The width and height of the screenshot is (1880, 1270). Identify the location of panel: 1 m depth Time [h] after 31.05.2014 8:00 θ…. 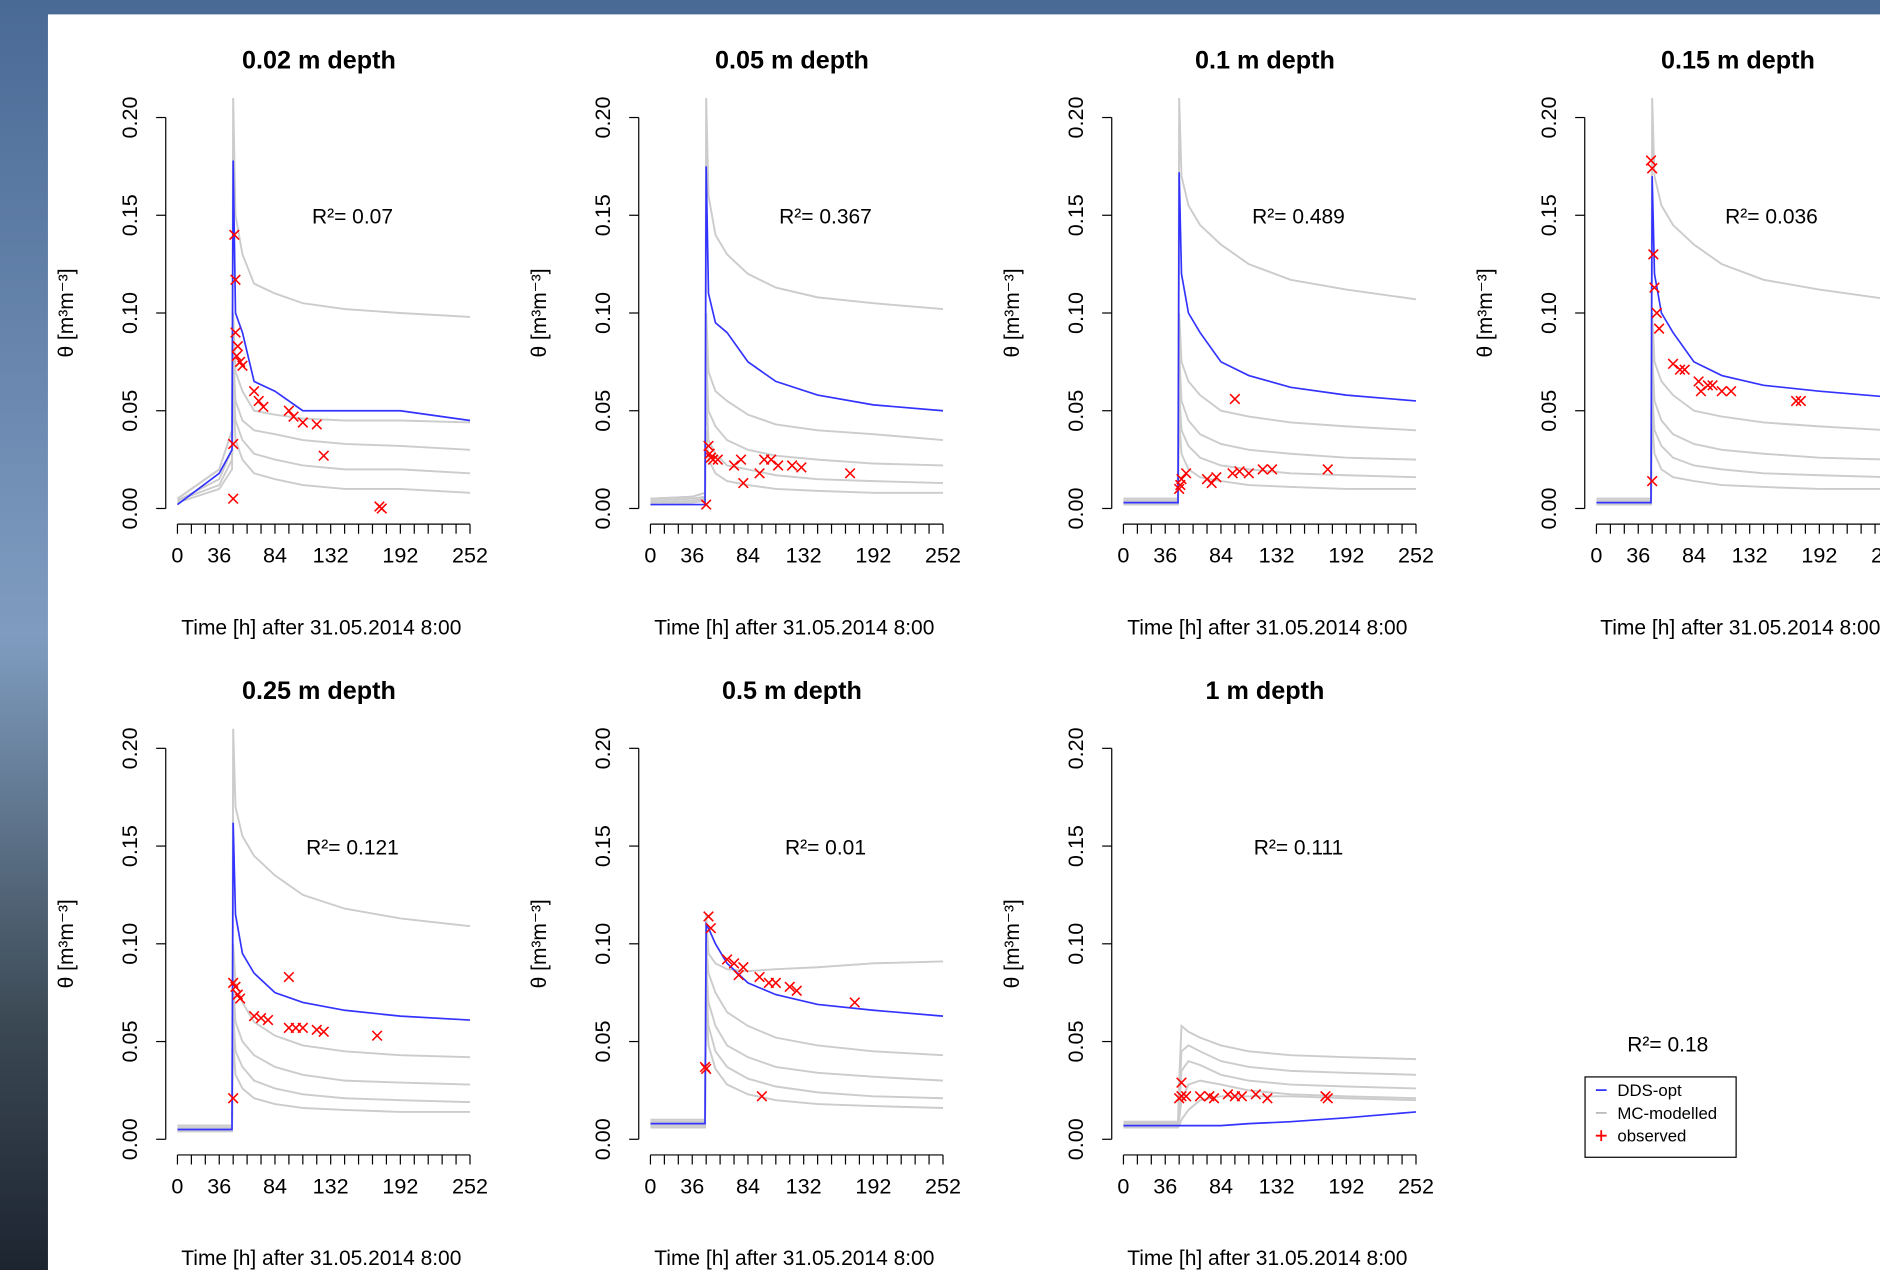
(1217, 973).